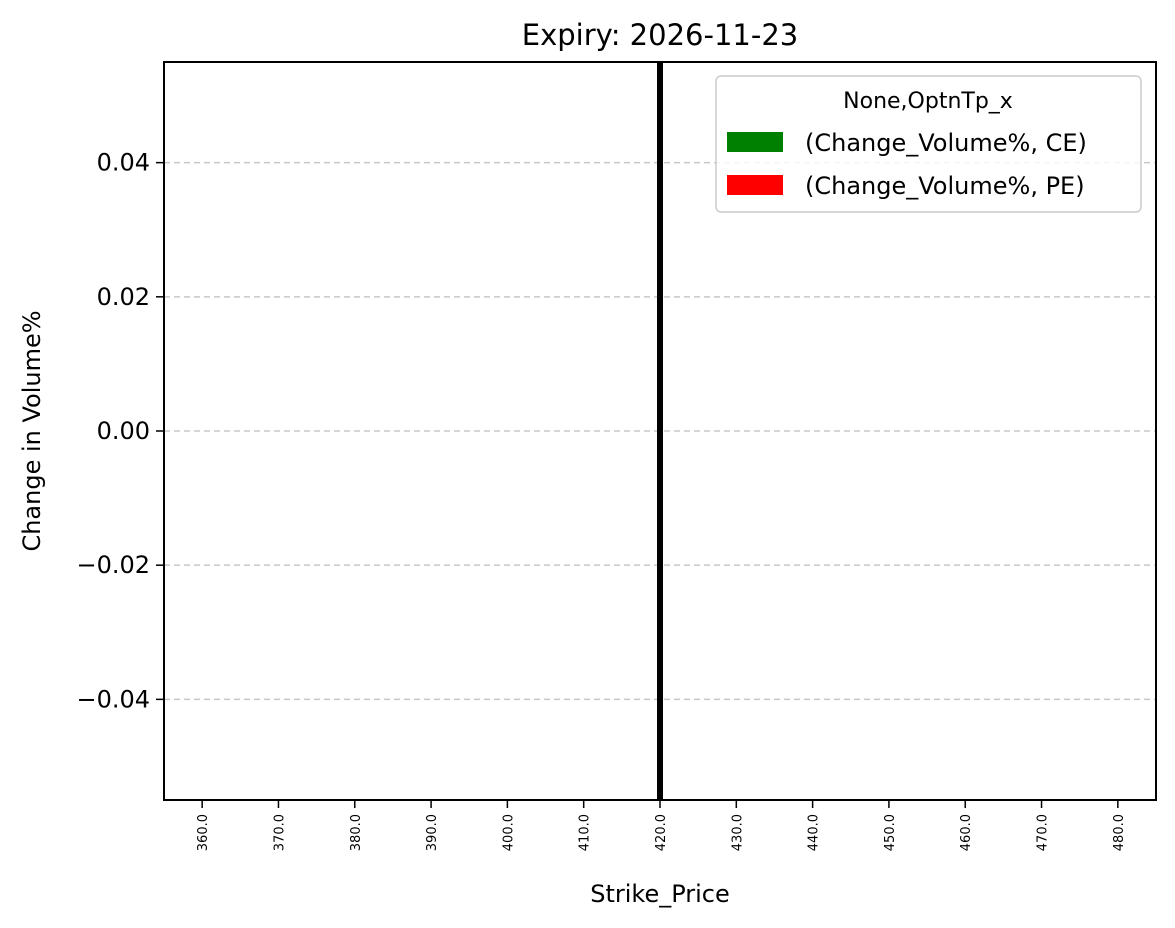 The width and height of the screenshot is (1175, 928). What do you see at coordinates (661, 832) in the screenshot?
I see `x-tick-label: 420.0` at bounding box center [661, 832].